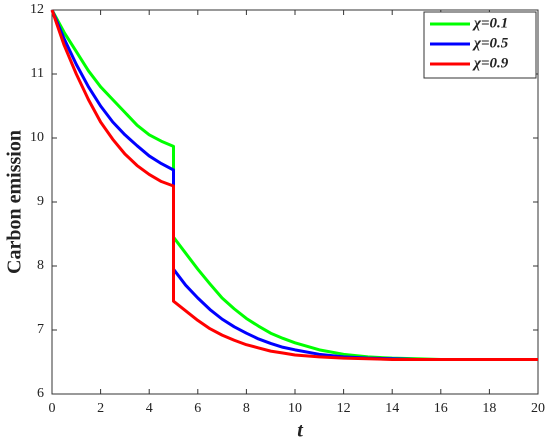 The height and width of the screenshot is (444, 550). What do you see at coordinates (37, 73) in the screenshot?
I see `y-tick-label: 11` at bounding box center [37, 73].